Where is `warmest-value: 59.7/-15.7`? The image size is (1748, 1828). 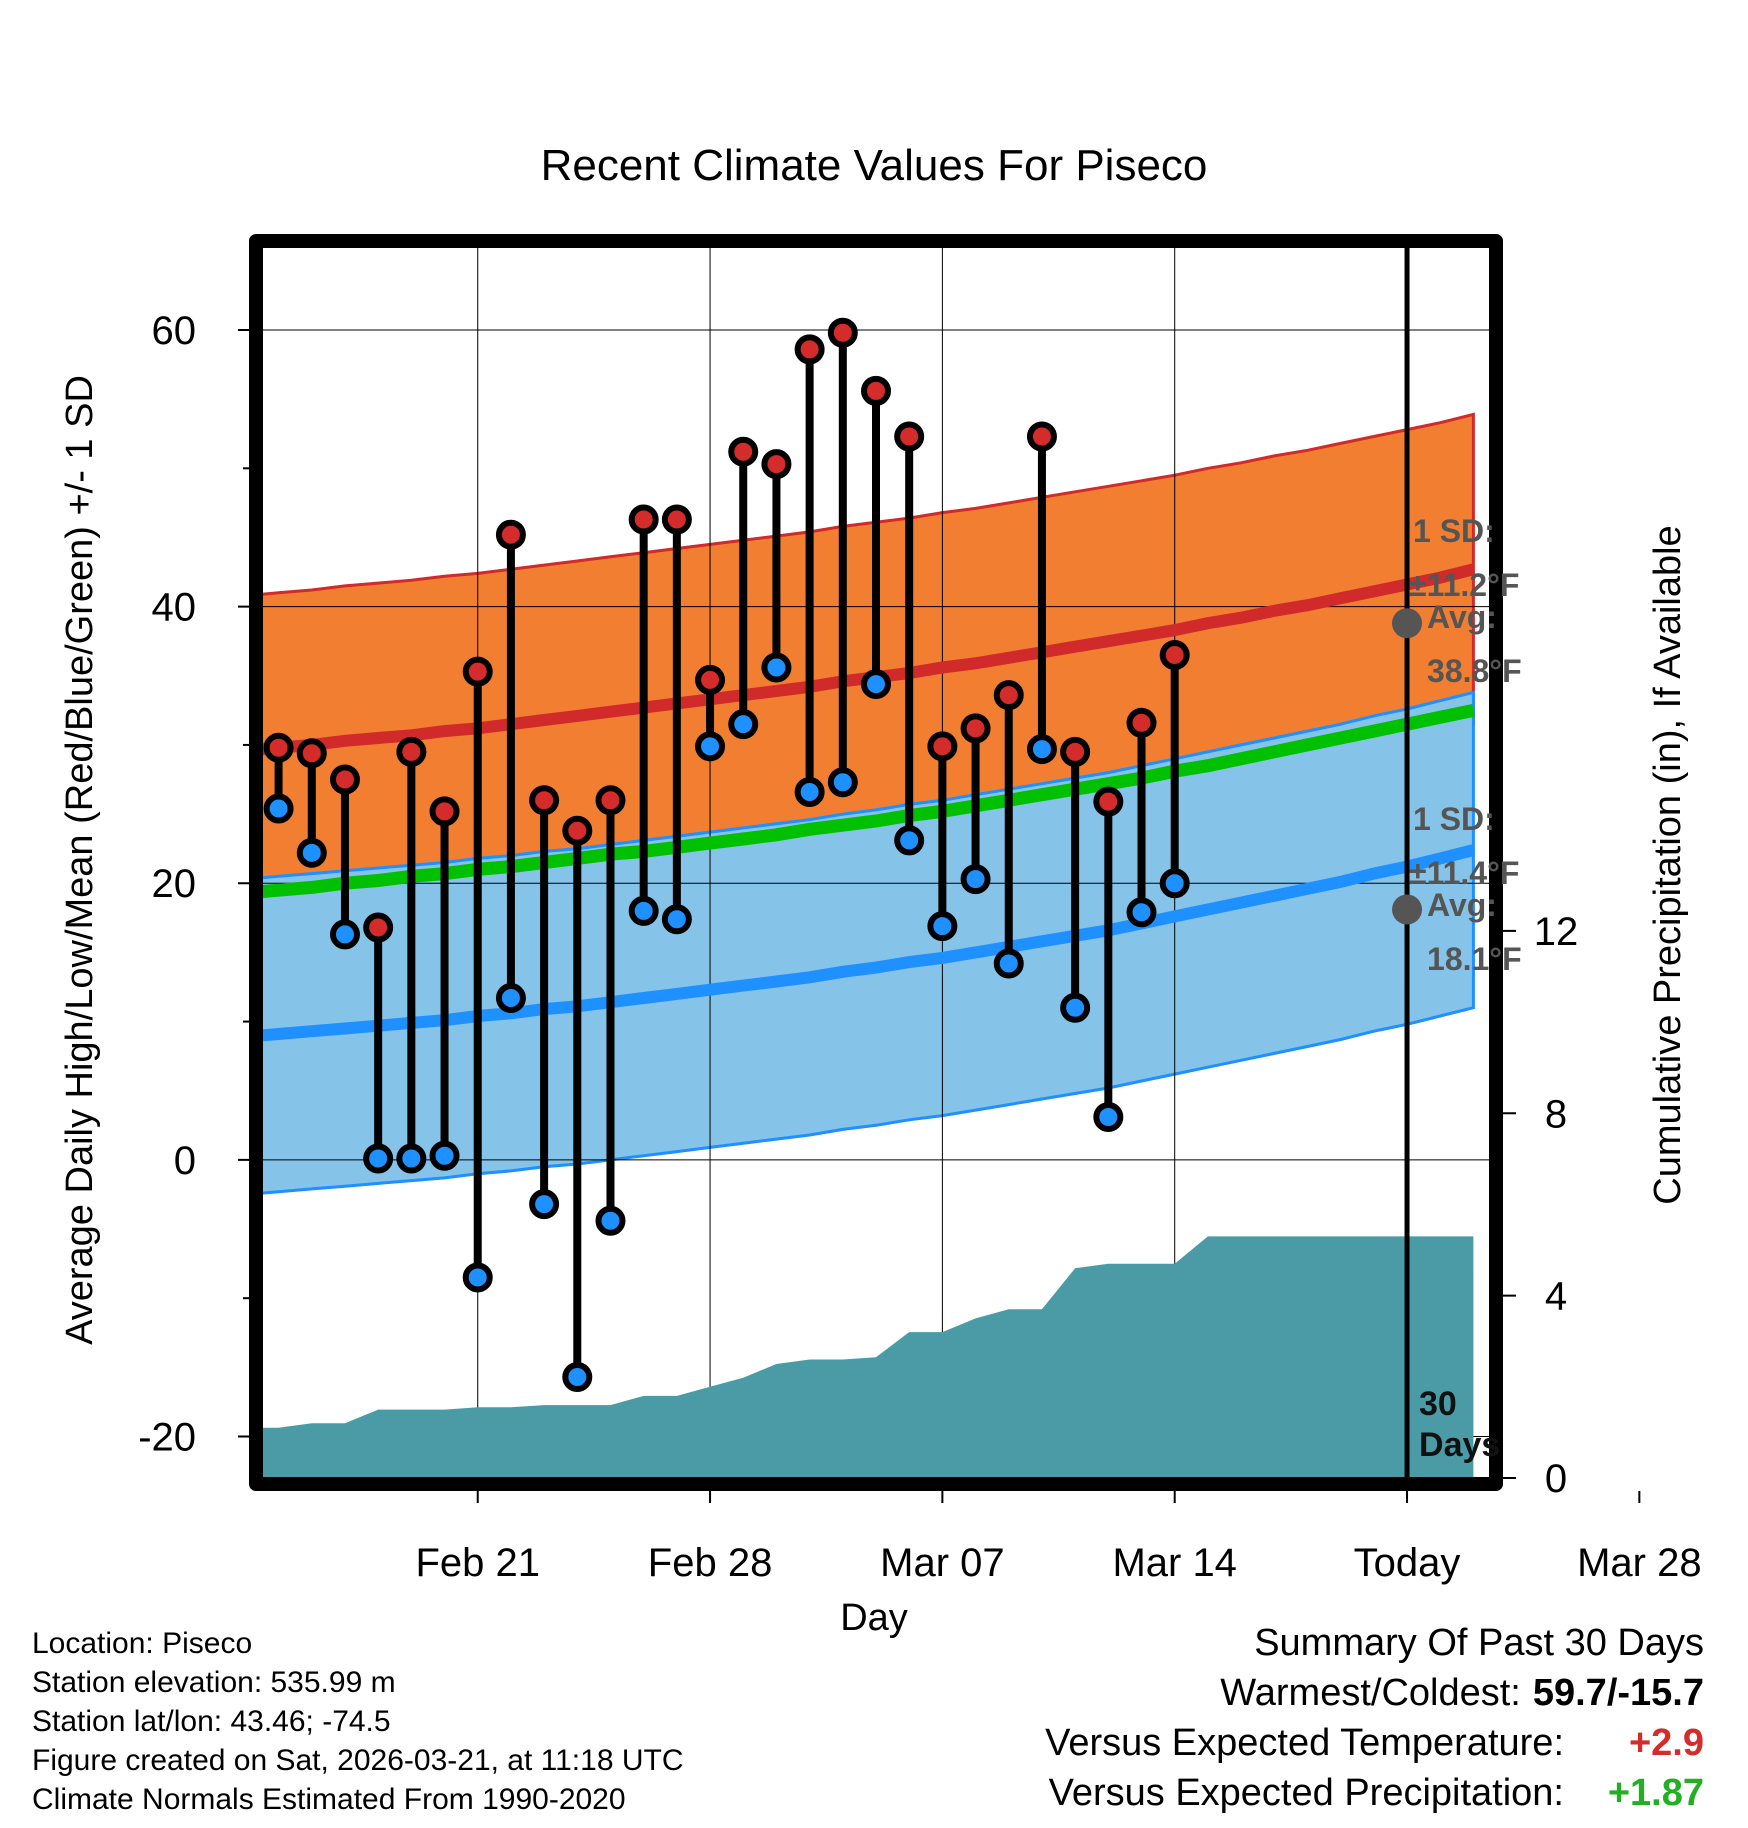
warmest-value: 59.7/-15.7 is located at coordinates (1618, 1693).